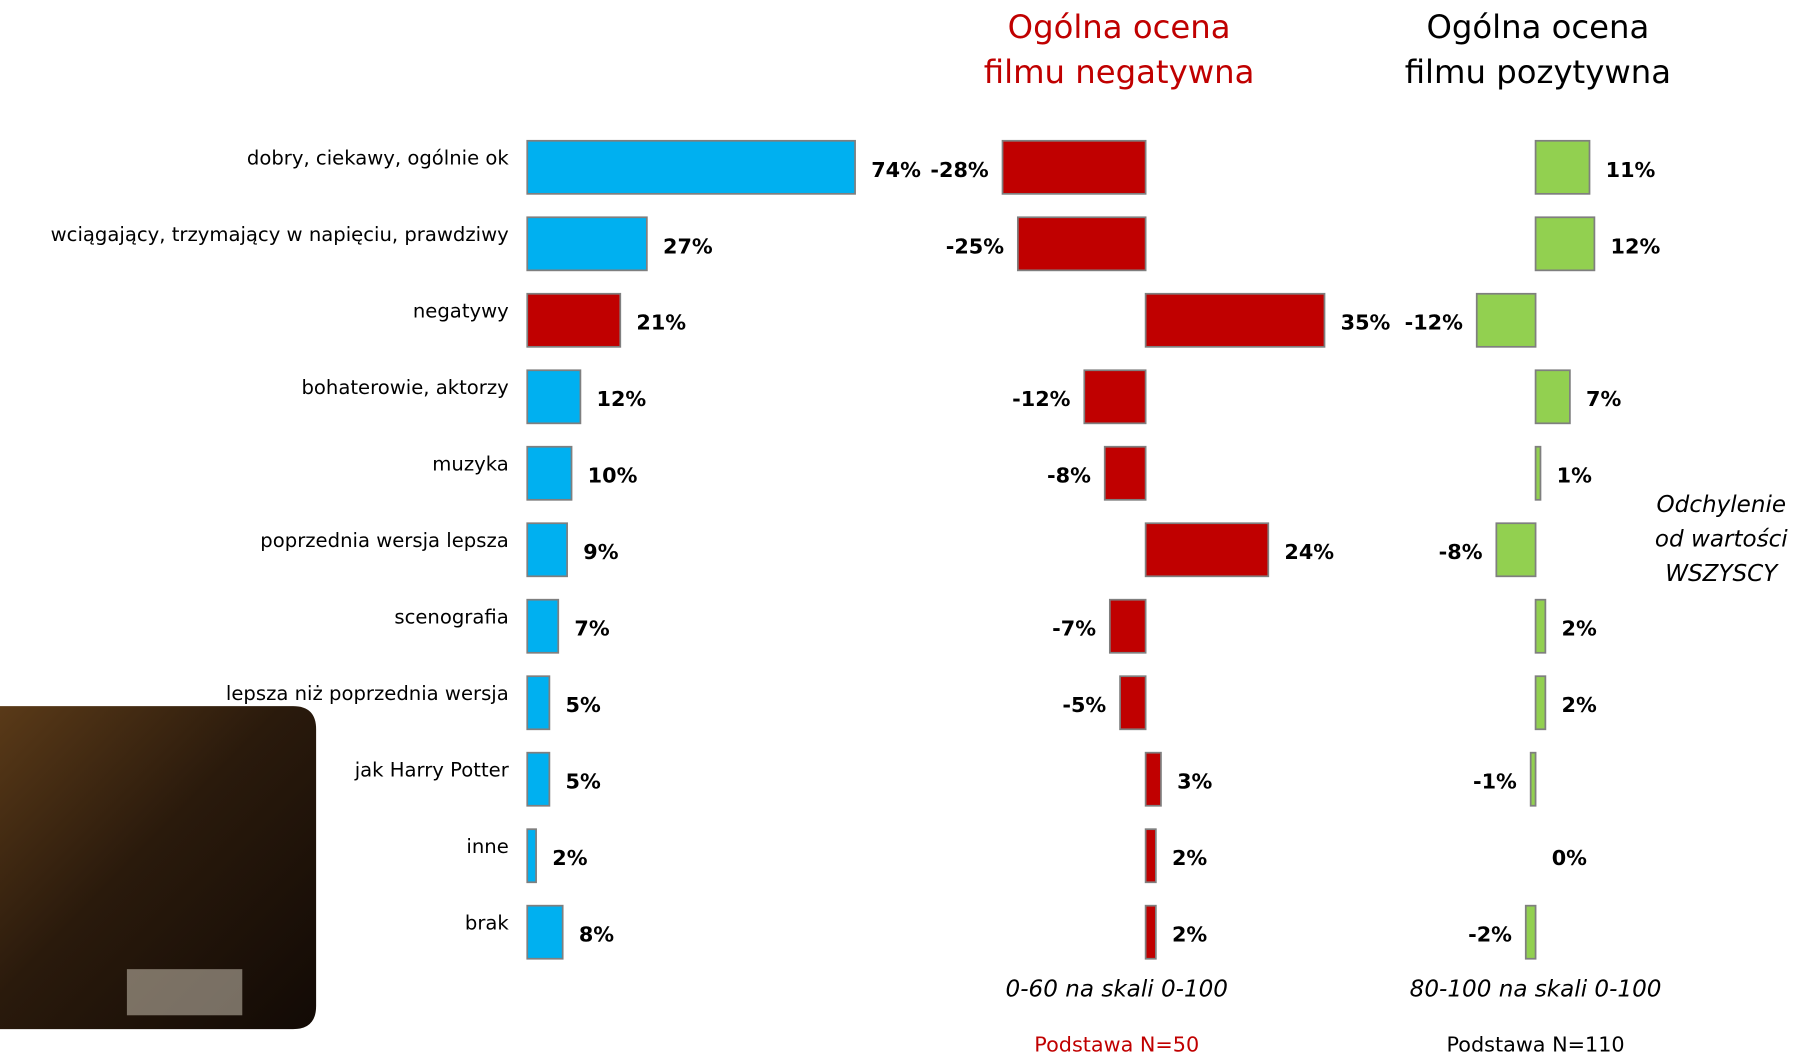 The width and height of the screenshot is (1809, 1058). I want to click on photo-piano-keys, so click(184, 992).